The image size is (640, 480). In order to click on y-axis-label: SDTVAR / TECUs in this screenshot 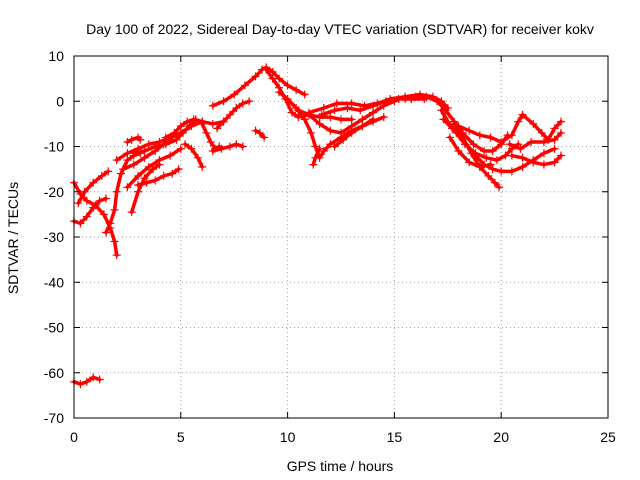, I will do `click(13, 238)`.